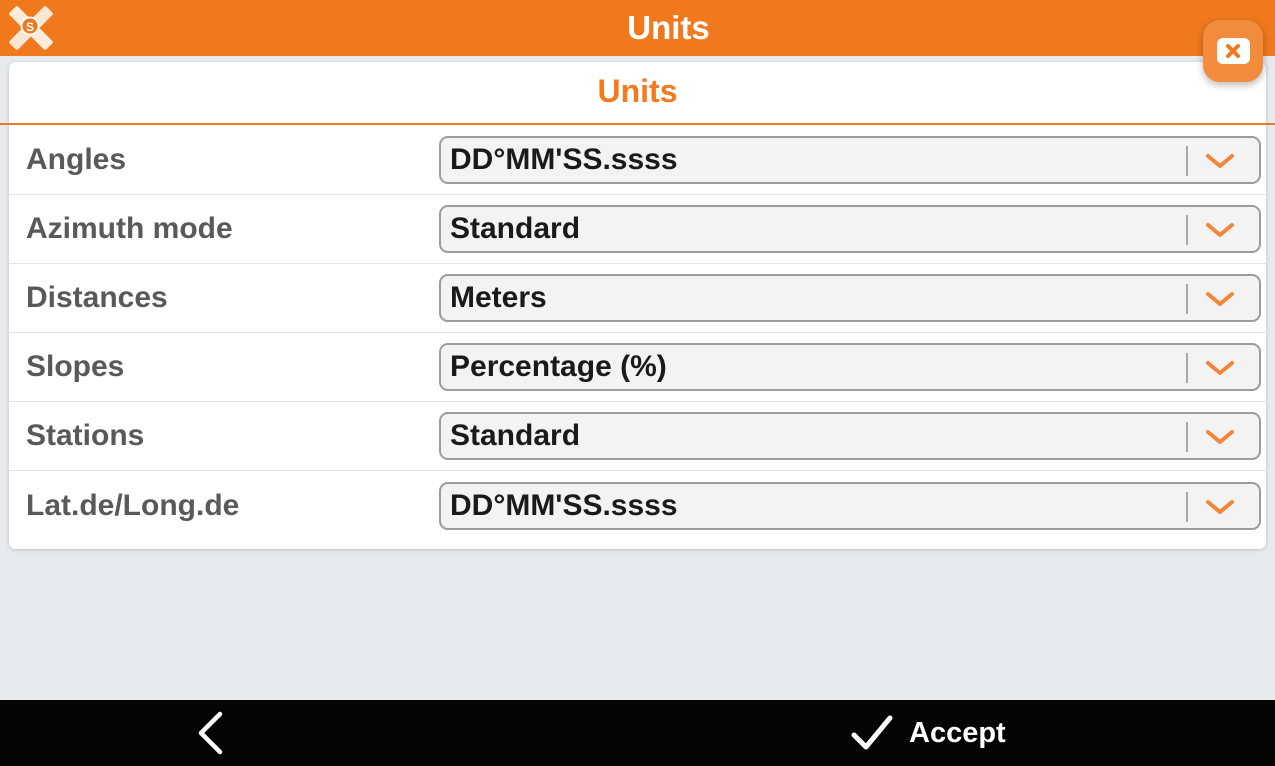 The height and width of the screenshot is (766, 1275). I want to click on close-icon, so click(1233, 51).